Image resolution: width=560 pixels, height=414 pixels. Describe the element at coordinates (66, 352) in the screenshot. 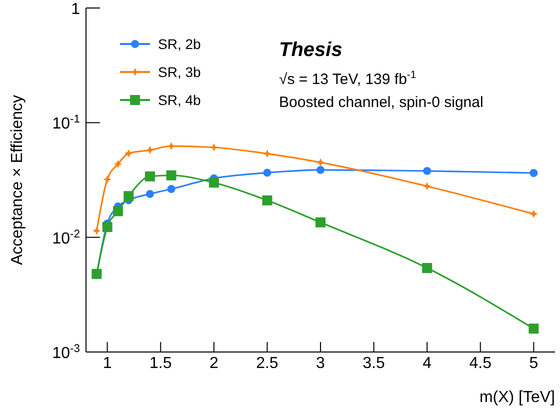

I see `y-tick-label: 10$^{-3}$` at that location.